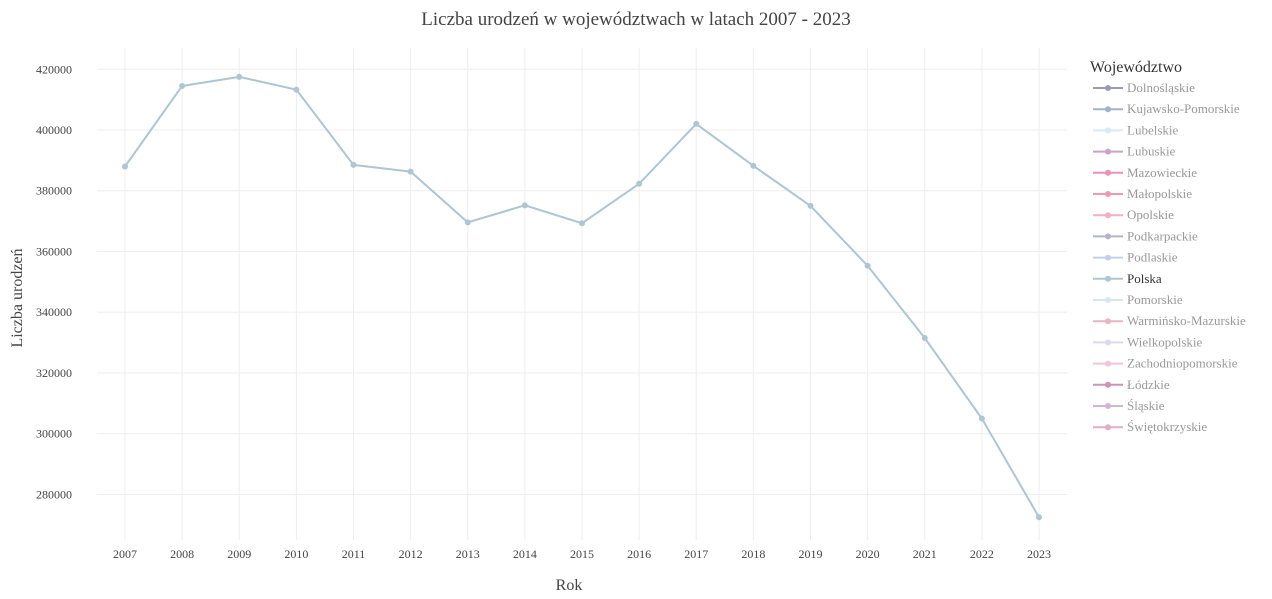 This screenshot has height=599, width=1272. I want to click on legend-label: Zachodniopomorskie, so click(1182, 363).